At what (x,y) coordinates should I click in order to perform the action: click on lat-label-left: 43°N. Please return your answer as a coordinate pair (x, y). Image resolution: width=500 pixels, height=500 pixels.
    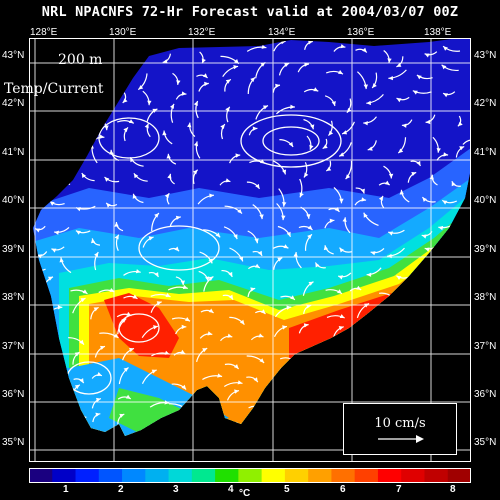
    Looking at the image, I should click on (13, 55).